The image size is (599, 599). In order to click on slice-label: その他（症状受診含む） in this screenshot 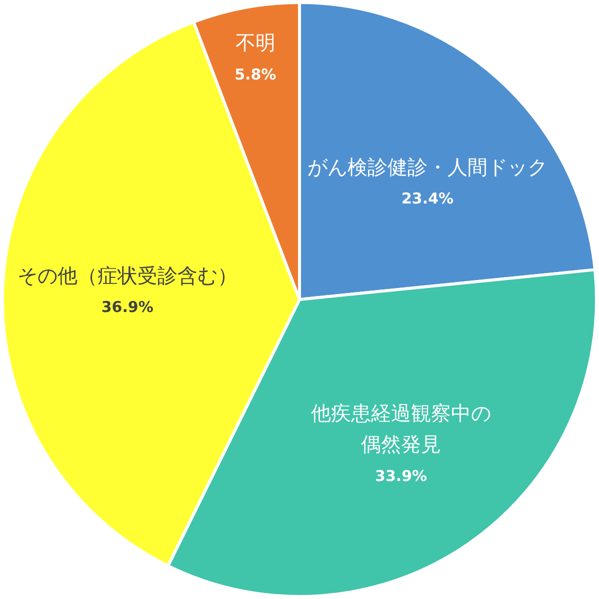, I will do `click(127, 275)`.